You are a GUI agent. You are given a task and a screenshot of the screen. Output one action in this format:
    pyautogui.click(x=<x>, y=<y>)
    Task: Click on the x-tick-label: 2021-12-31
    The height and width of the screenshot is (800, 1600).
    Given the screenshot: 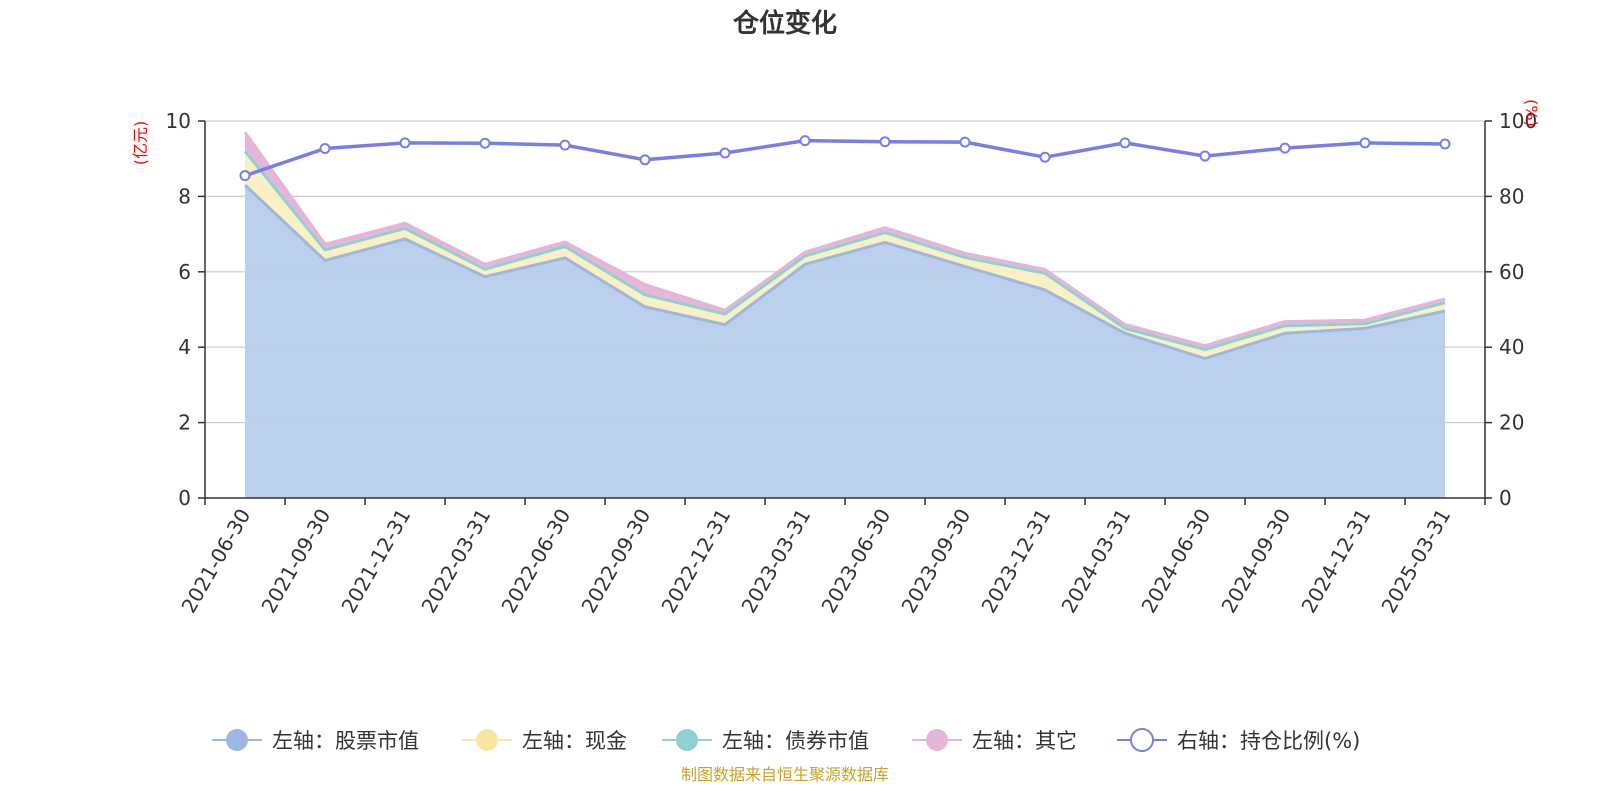 What is the action you would take?
    pyautogui.click(x=375, y=561)
    